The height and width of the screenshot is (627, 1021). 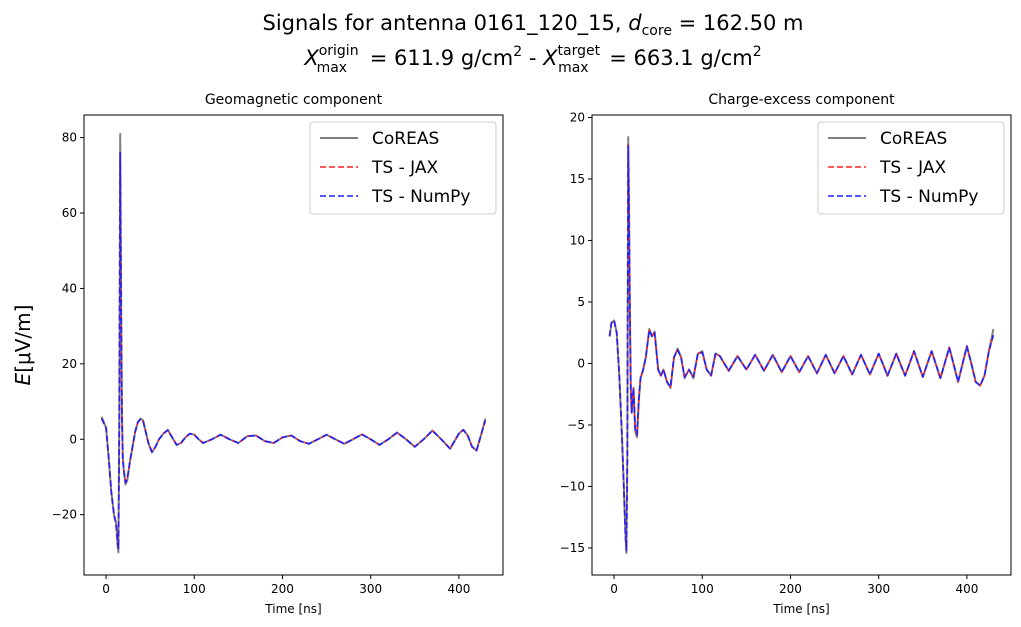 What do you see at coordinates (572, 486) in the screenshot?
I see `y-tick-label: −10` at bounding box center [572, 486].